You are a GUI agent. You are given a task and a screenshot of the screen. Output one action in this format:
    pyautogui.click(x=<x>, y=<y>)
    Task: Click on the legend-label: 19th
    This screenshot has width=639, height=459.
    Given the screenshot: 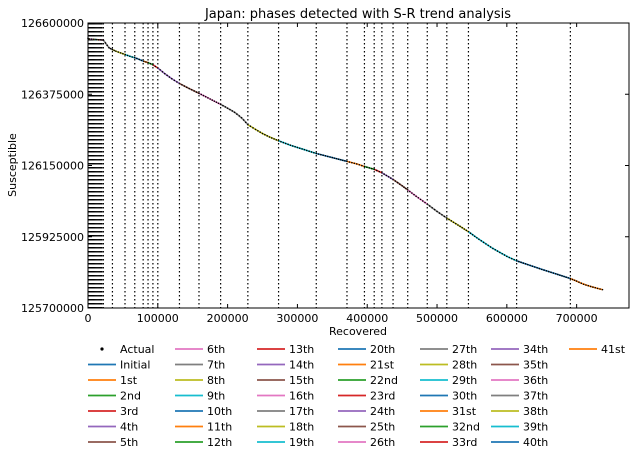 What is the action you would take?
    pyautogui.click(x=301, y=442)
    